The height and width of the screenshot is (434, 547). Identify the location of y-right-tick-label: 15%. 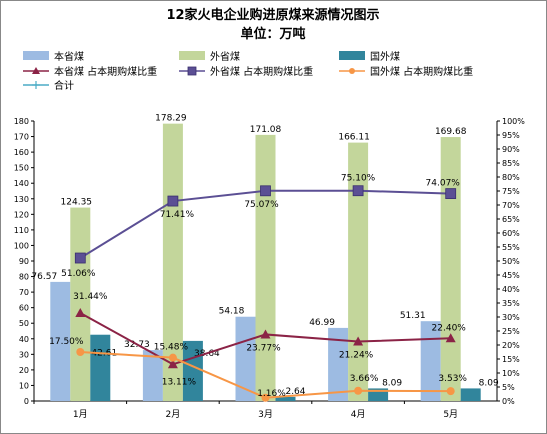
(511, 359).